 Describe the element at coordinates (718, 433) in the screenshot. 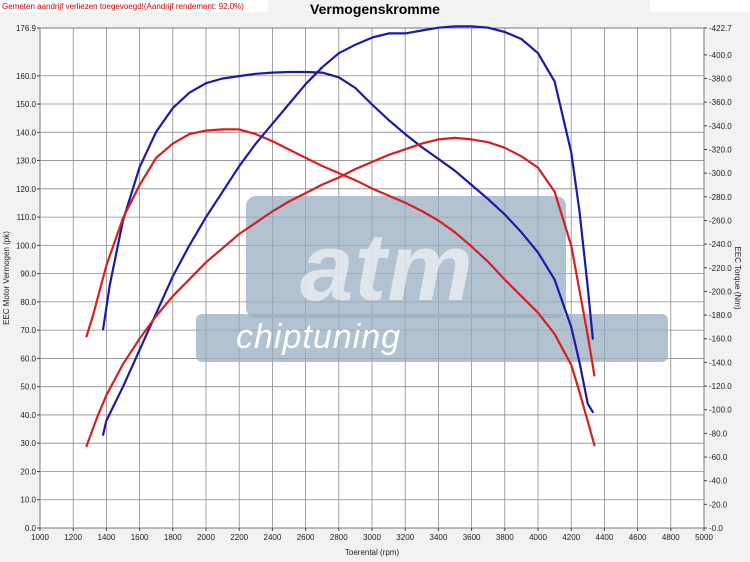

I see `y2-tick-label: -80.0` at that location.